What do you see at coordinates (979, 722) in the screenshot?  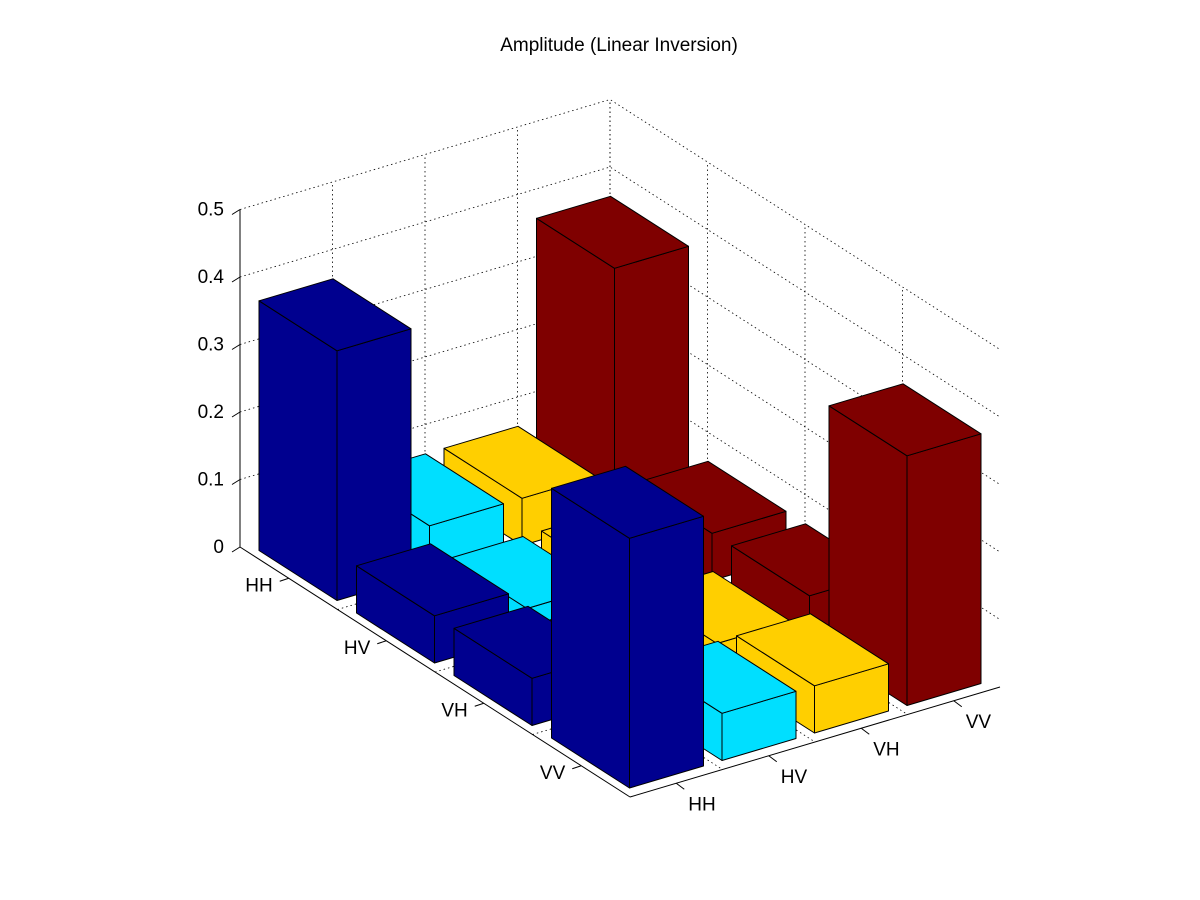 I see `col-tick-label: VV` at bounding box center [979, 722].